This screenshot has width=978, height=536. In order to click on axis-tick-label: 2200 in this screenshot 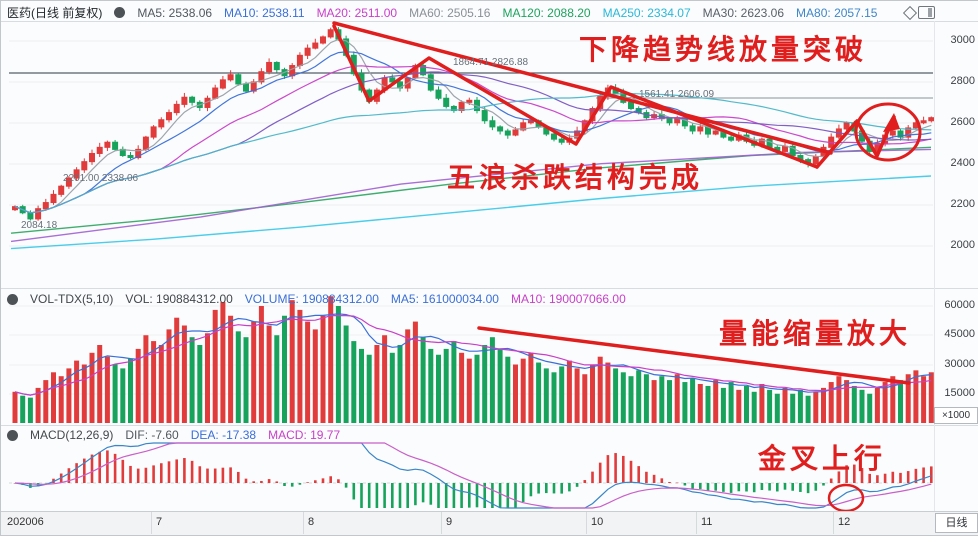, I will do `click(957, 204)`.